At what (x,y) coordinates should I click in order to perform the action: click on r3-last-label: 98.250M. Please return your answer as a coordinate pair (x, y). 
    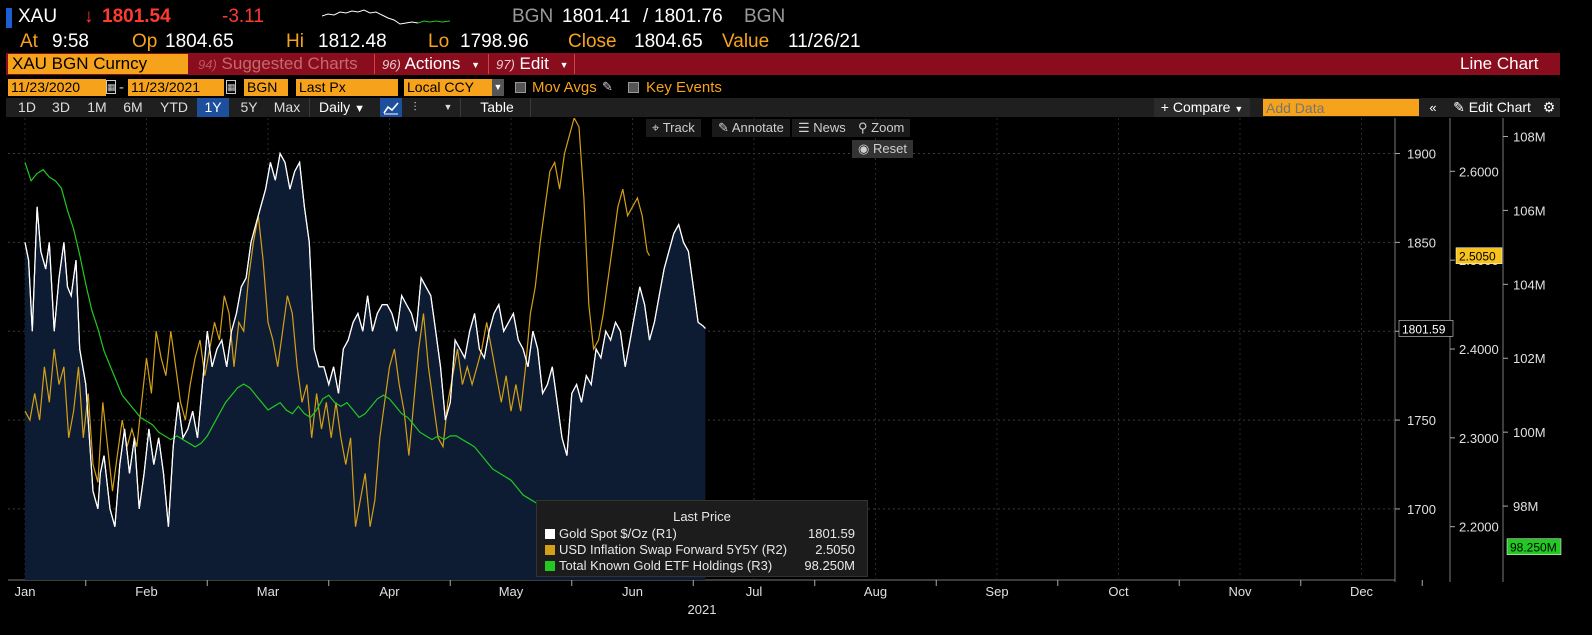
    Looking at the image, I should click on (1533, 548).